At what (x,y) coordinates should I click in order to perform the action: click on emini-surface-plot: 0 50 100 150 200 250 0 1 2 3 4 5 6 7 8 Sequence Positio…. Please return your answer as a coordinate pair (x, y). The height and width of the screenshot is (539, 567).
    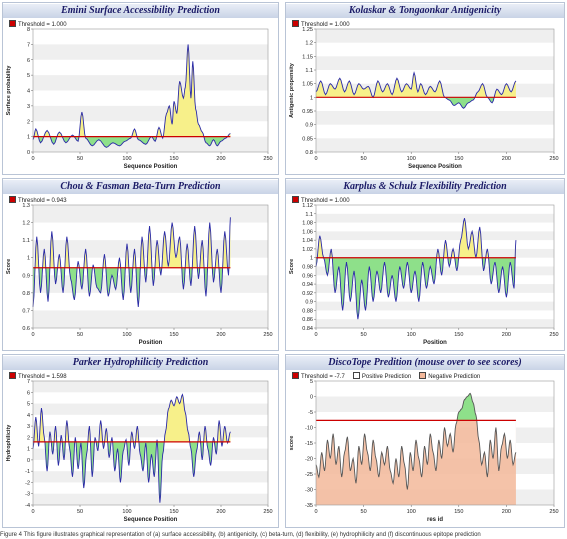
    Looking at the image, I should click on (139, 98).